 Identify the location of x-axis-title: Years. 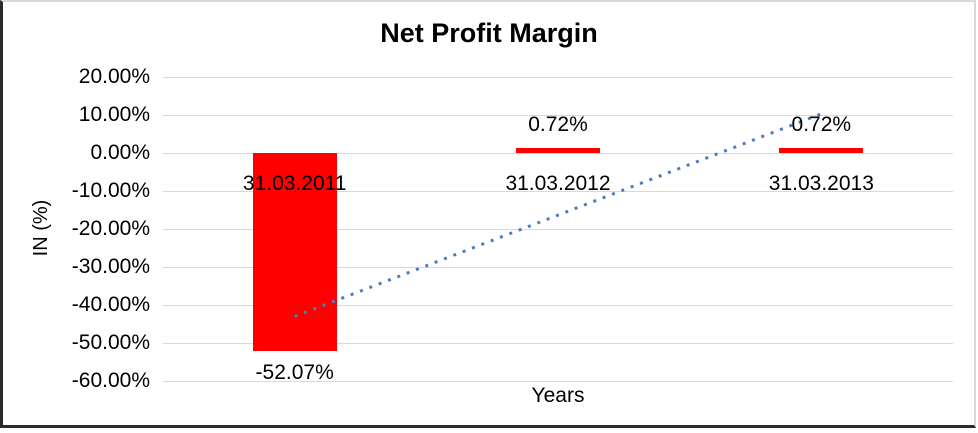
(558, 395).